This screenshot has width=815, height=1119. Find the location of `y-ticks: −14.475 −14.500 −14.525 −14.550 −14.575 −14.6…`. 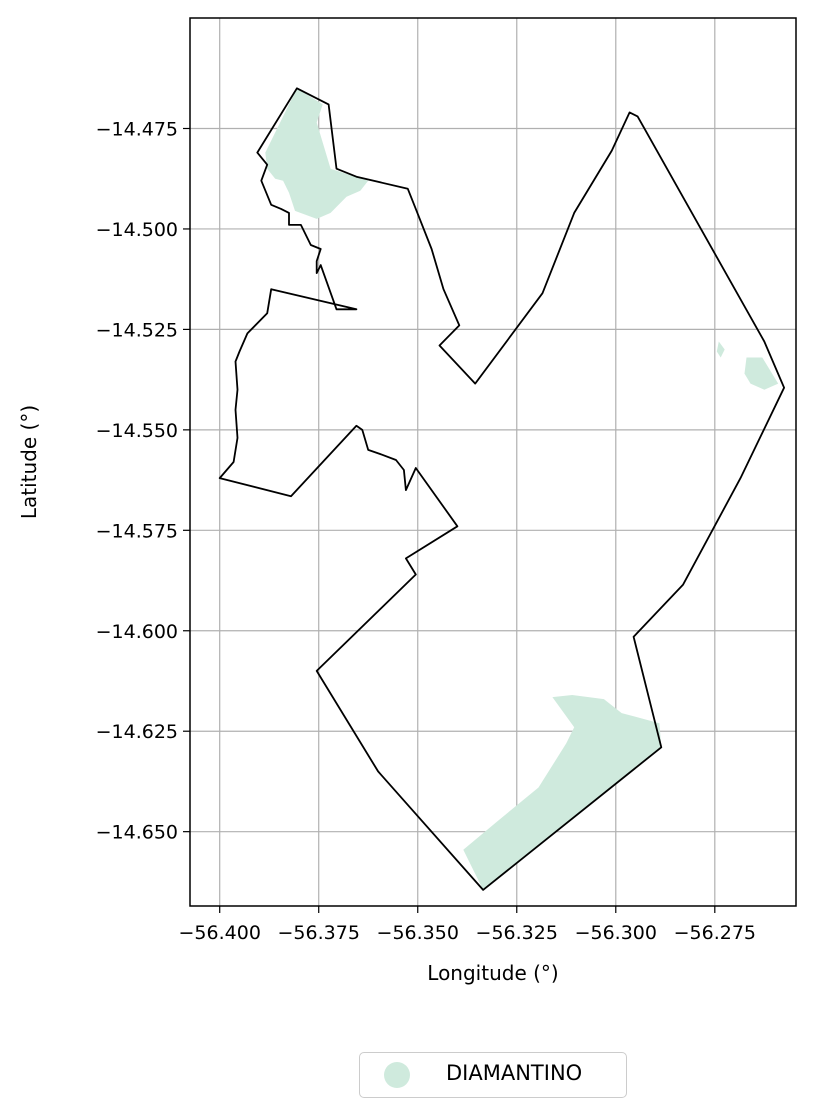

y-ticks: −14.475 −14.500 −14.525 −14.550 −14.575 −14.6… is located at coordinates (143, 481).